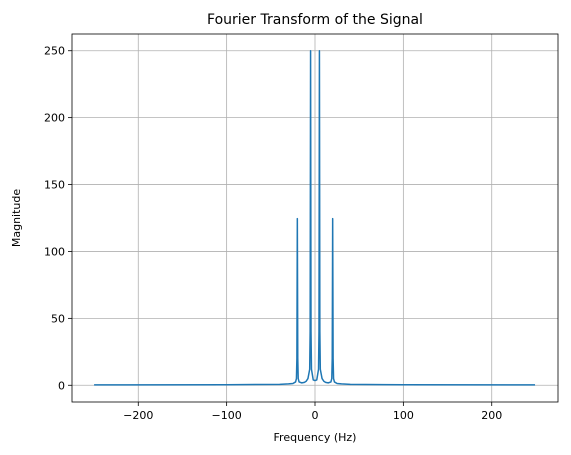 The image size is (571, 455). I want to click on x-tick-label: 200, so click(491, 415).